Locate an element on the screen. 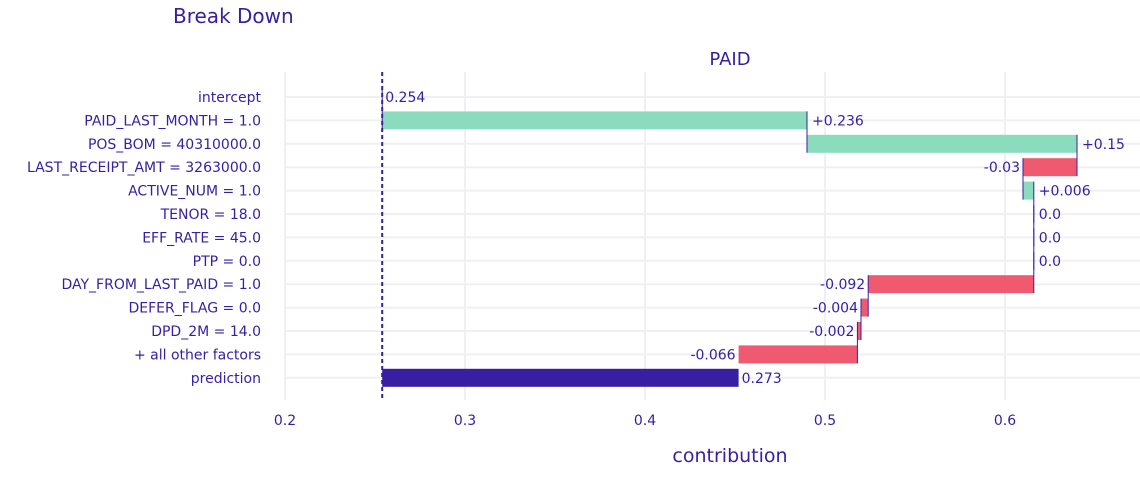 The height and width of the screenshot is (484, 1140). data-label: +0.006 is located at coordinates (1065, 192).